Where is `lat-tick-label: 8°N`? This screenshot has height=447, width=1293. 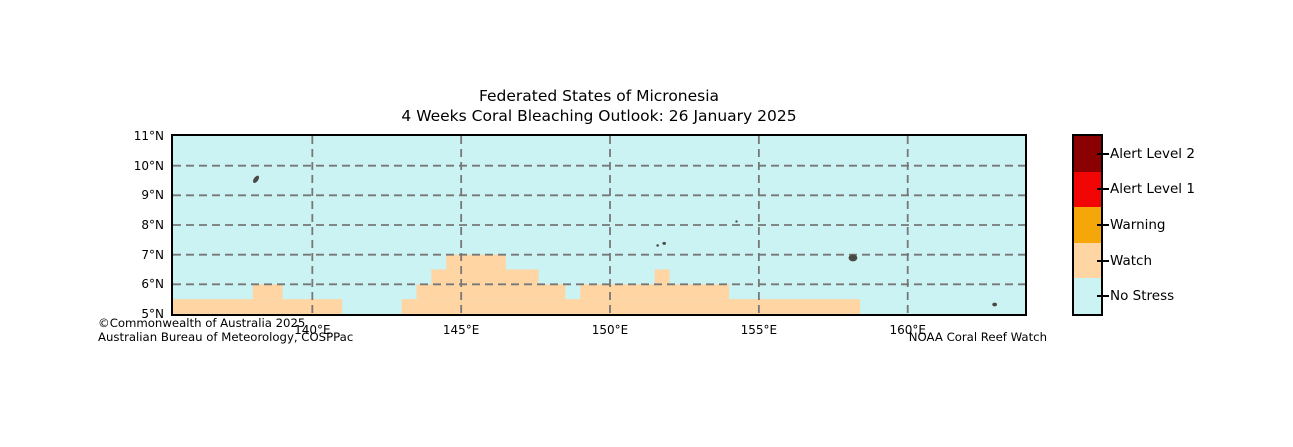
lat-tick-label: 8°N is located at coordinates (152, 225).